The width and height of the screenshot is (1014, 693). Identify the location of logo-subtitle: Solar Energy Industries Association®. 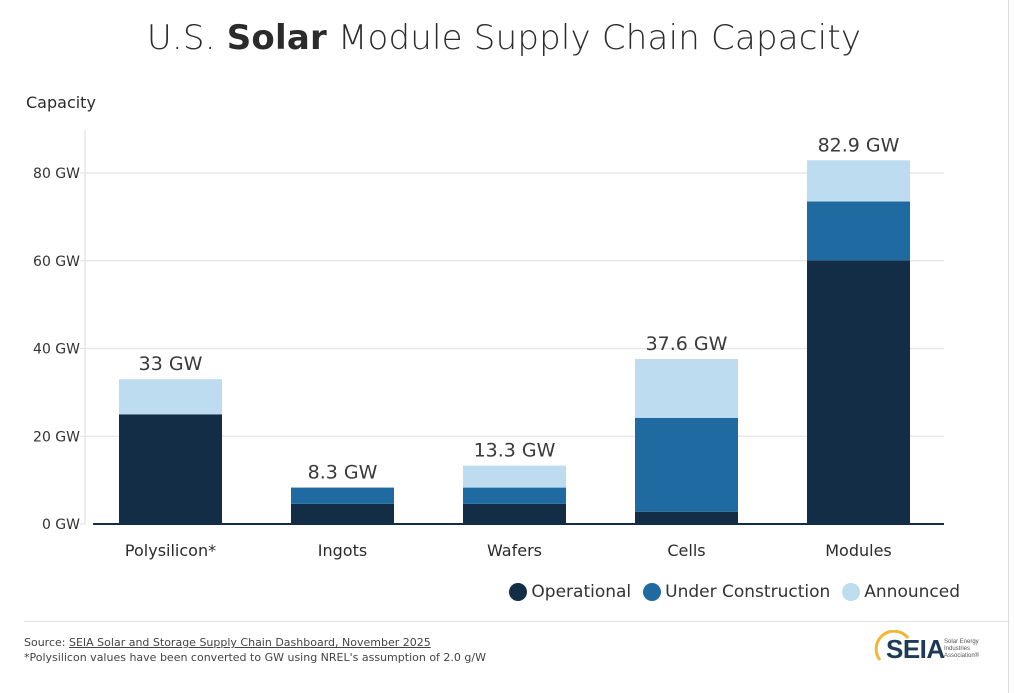
(961, 649).